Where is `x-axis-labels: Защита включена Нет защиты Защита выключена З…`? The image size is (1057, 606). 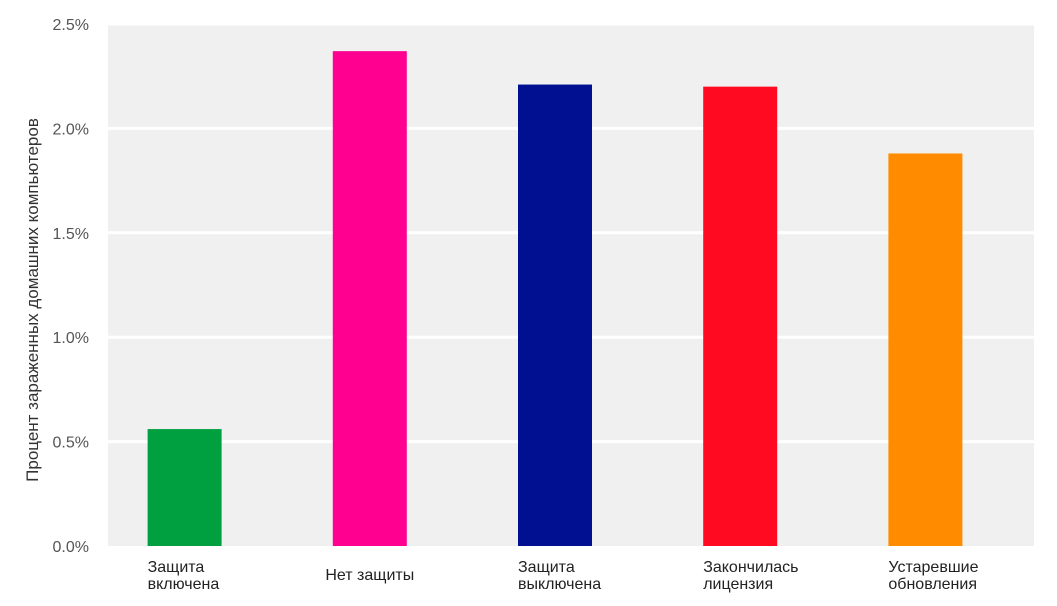 x-axis-labels: Защита включена Нет защиты Защита выключена З… is located at coordinates (563, 576).